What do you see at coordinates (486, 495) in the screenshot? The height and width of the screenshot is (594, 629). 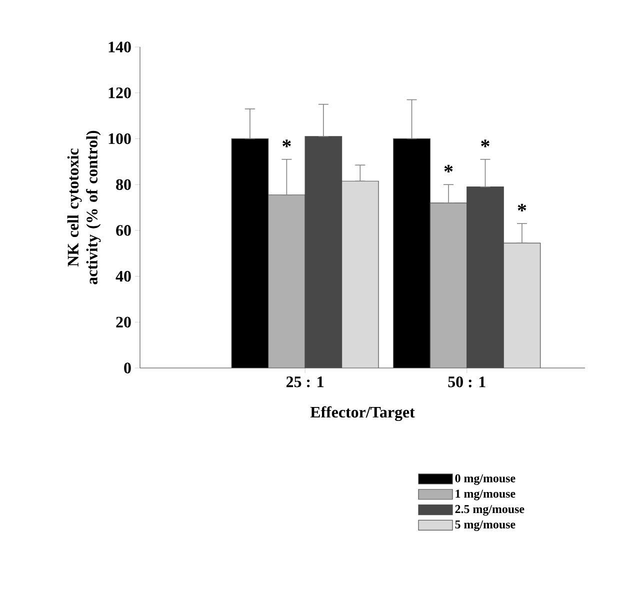 I see `legend-label: 1 mg/mouse` at bounding box center [486, 495].